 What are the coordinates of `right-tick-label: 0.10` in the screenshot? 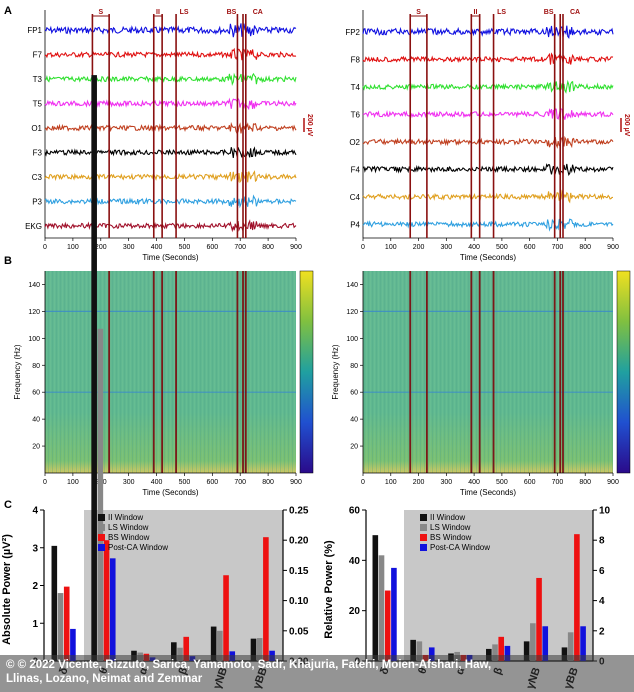 It's located at (299, 601).